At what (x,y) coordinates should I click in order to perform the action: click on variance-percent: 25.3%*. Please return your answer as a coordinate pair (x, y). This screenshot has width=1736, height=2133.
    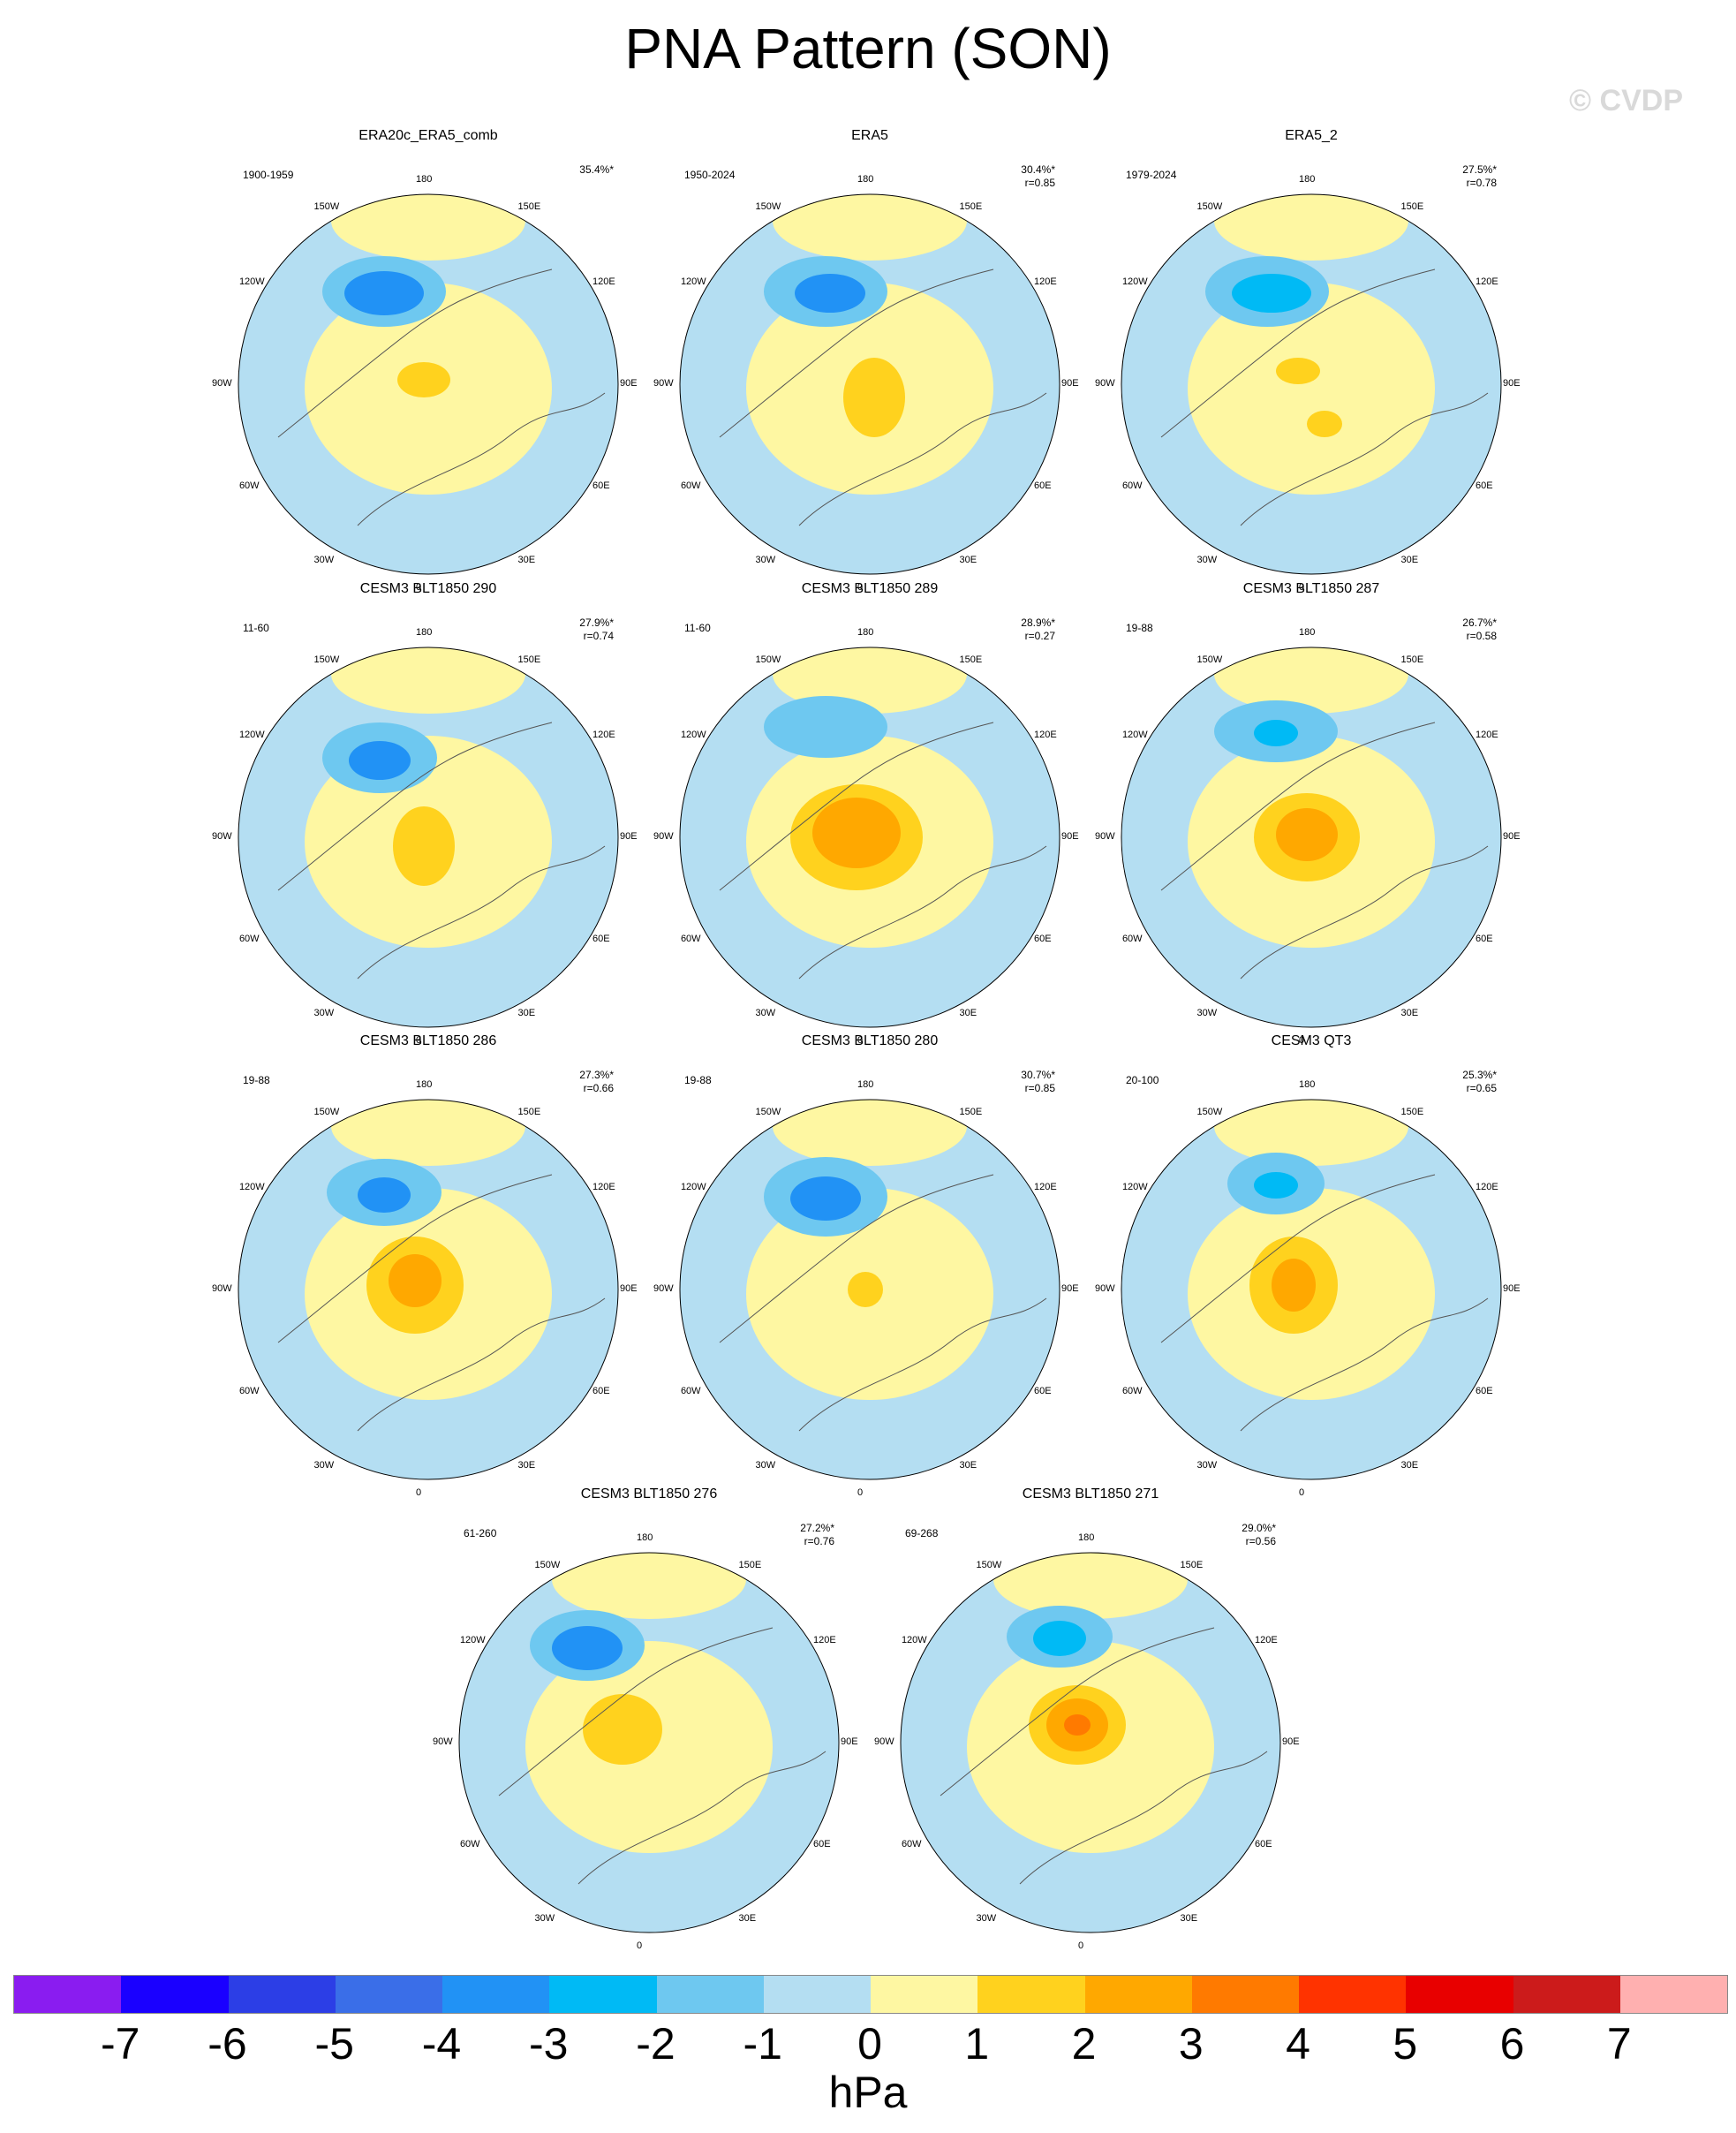
    Looking at the image, I should click on (1479, 1075).